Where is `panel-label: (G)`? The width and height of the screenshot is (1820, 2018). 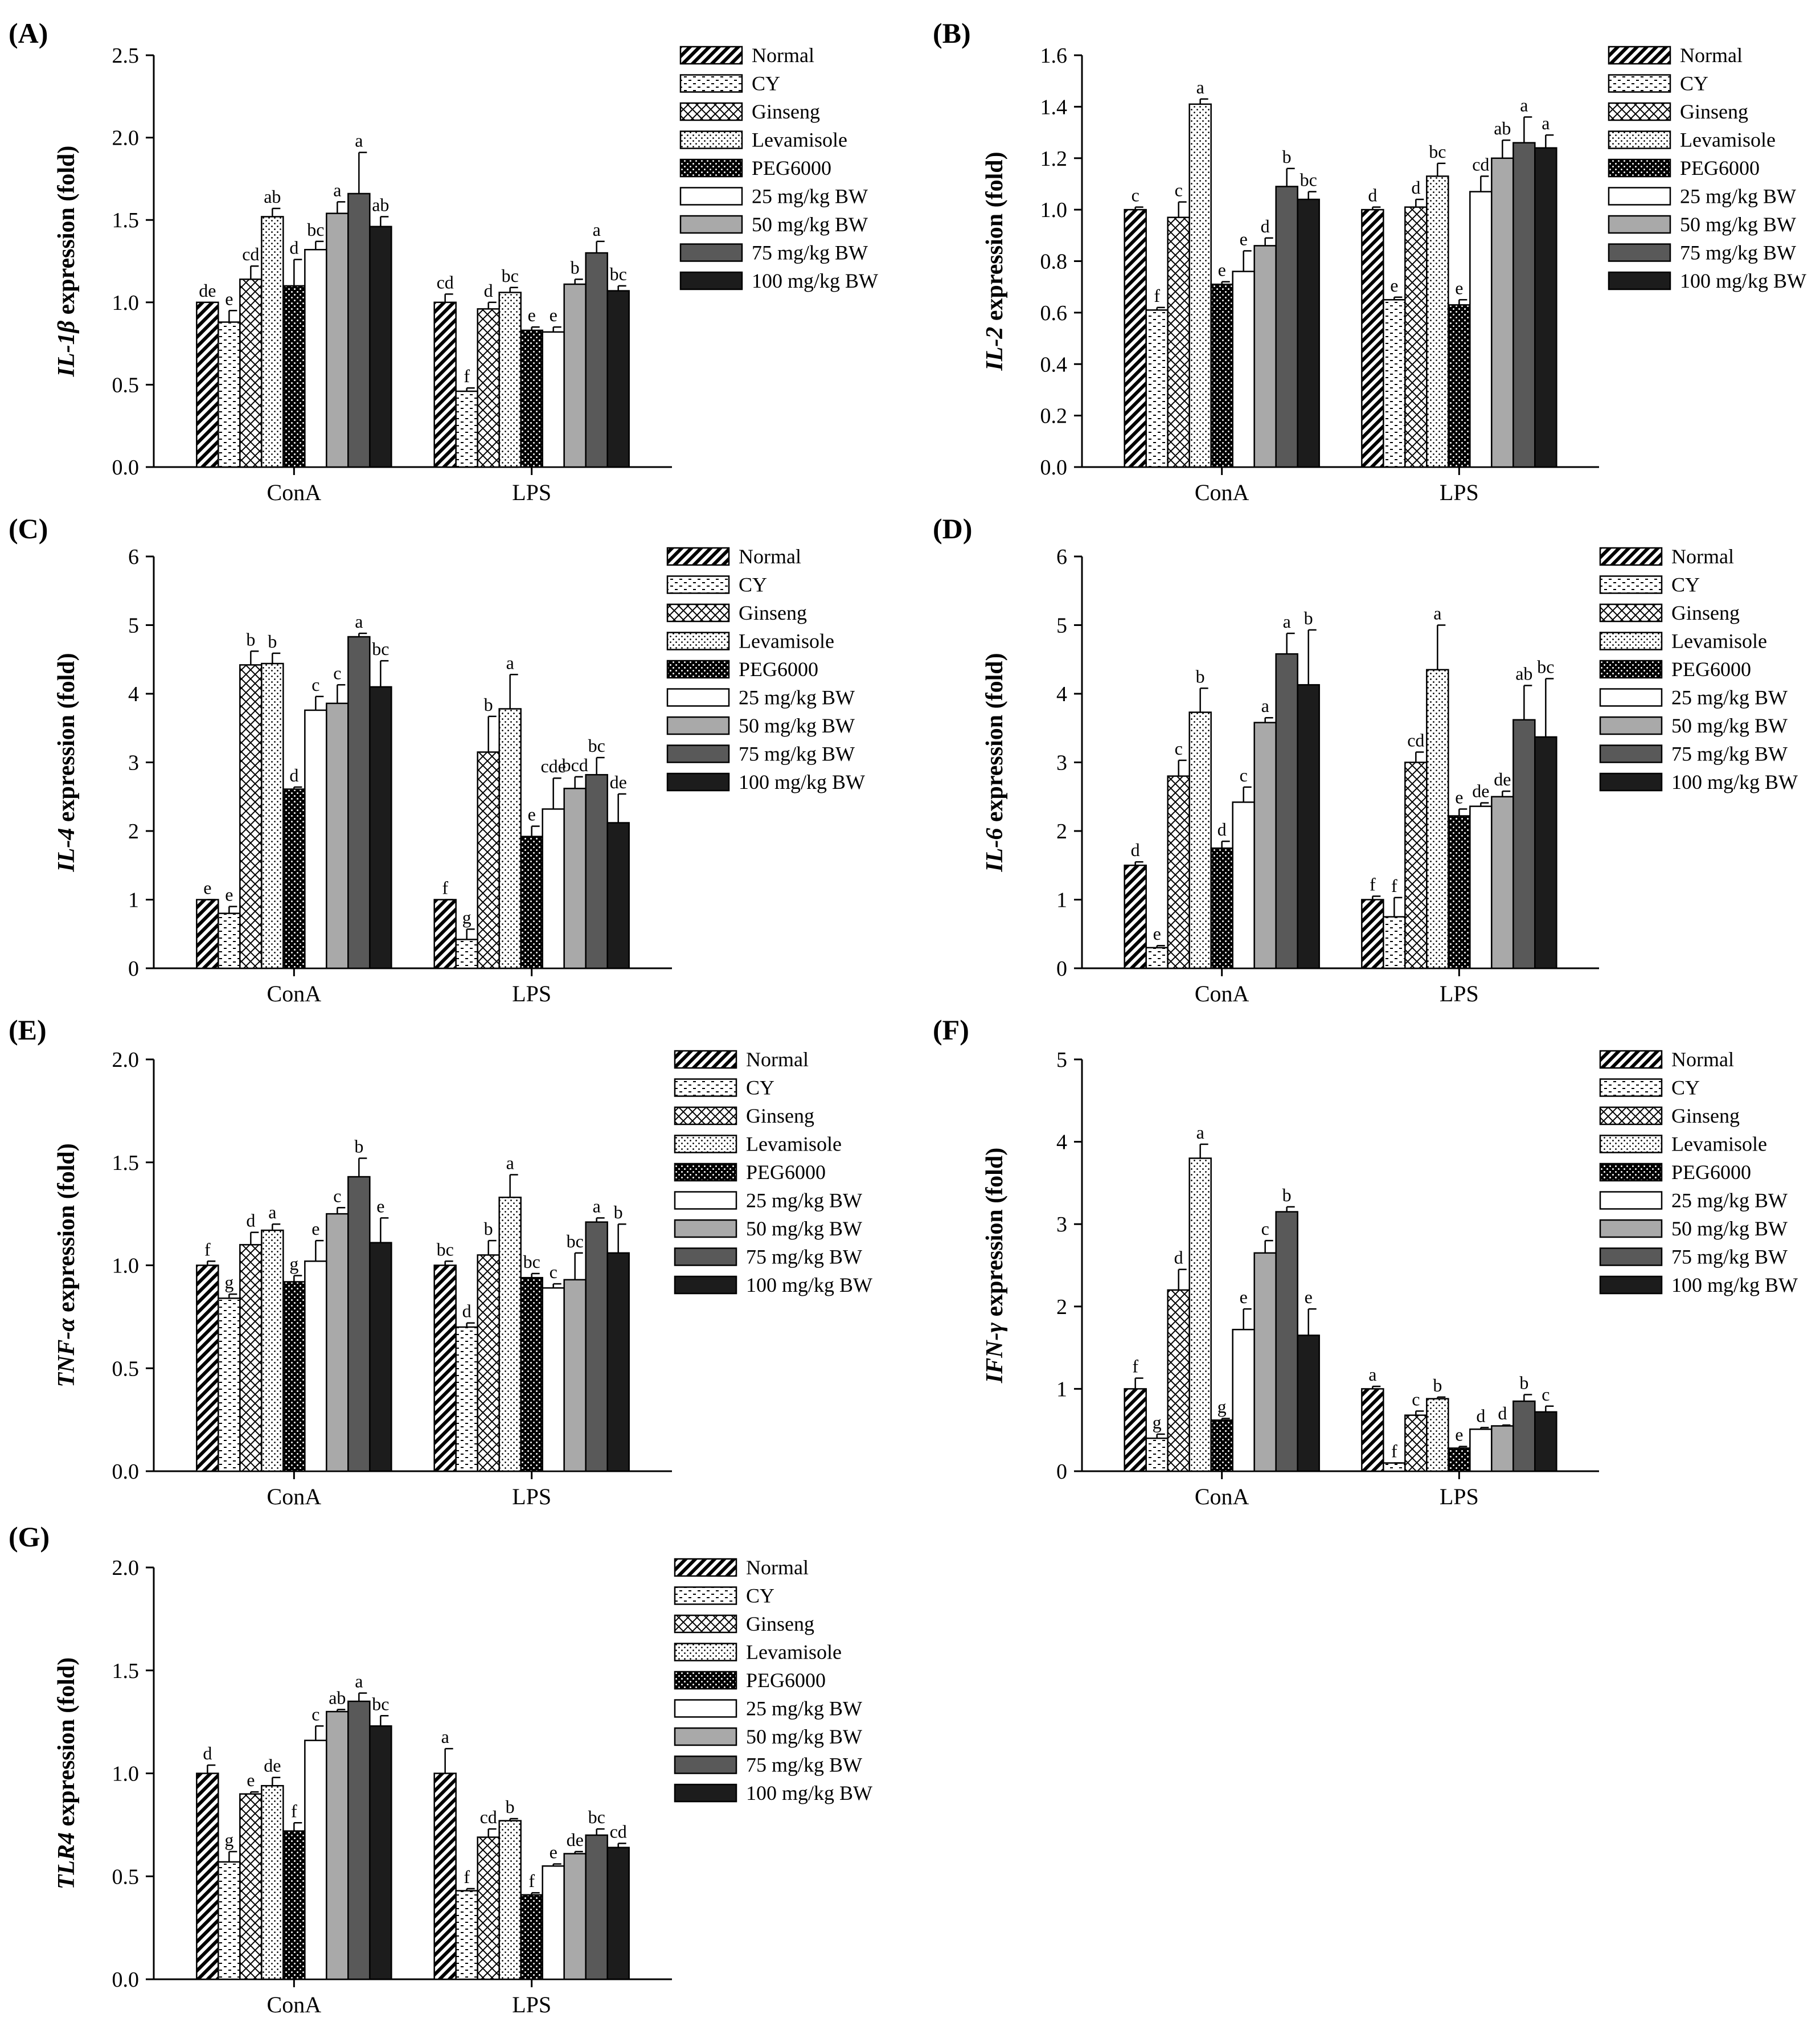
panel-label: (G) is located at coordinates (29, 1537).